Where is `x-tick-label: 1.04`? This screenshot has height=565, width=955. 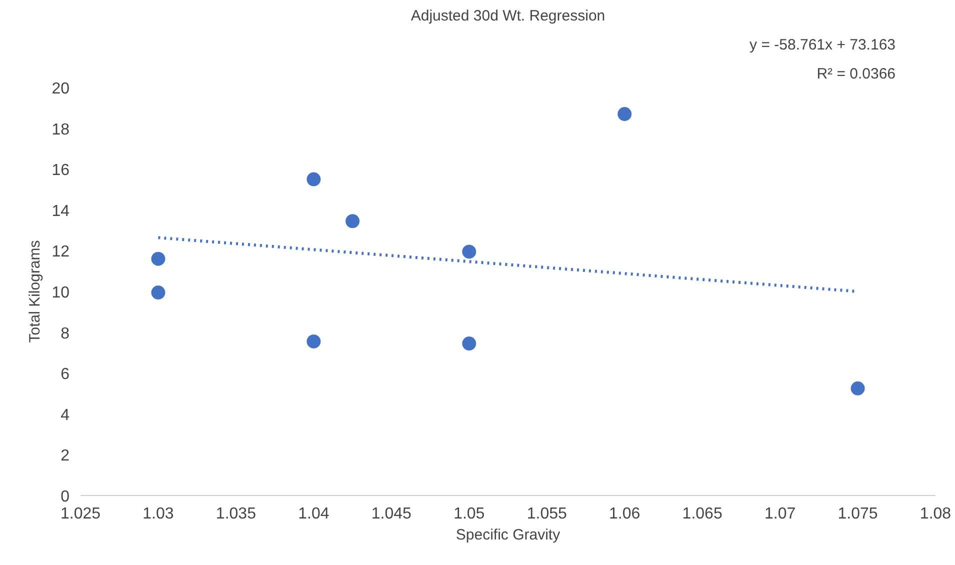 x-tick-label: 1.04 is located at coordinates (314, 514).